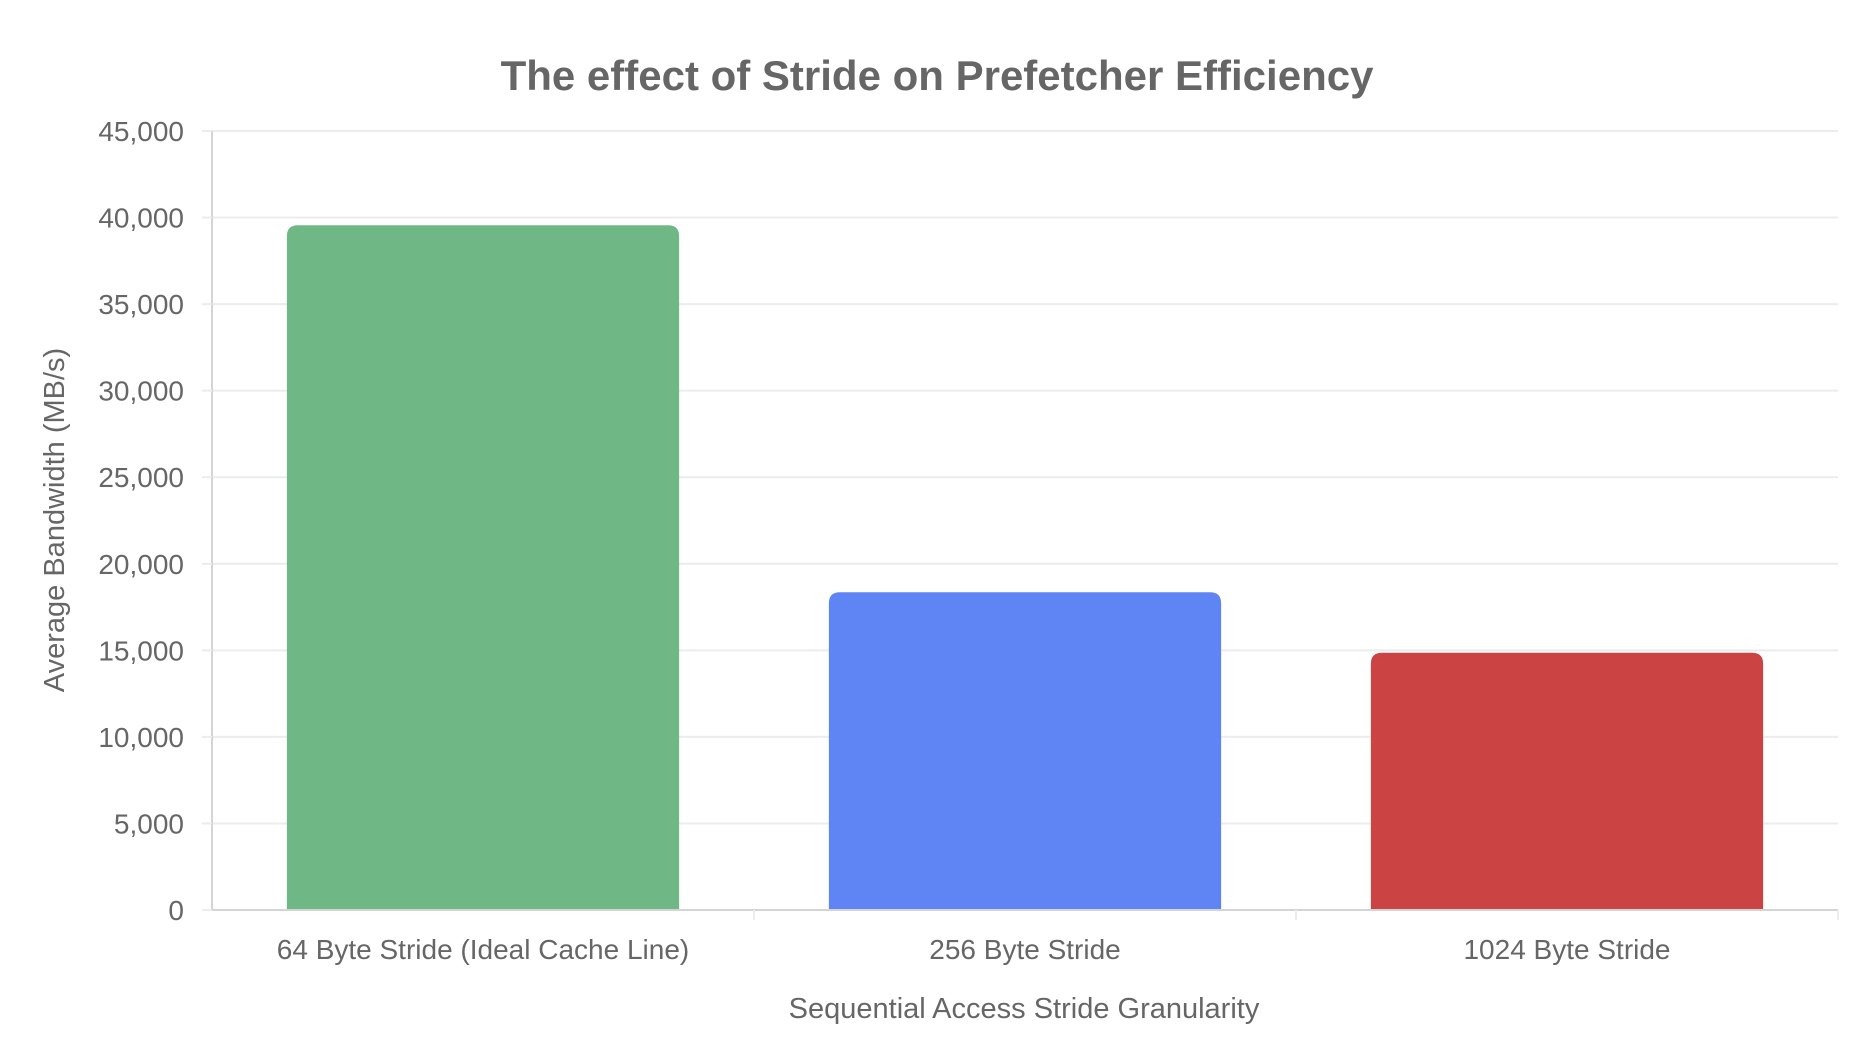 The height and width of the screenshot is (1057, 1875). Describe the element at coordinates (141, 131) in the screenshot. I see `y-tick-label: 45,000` at that location.